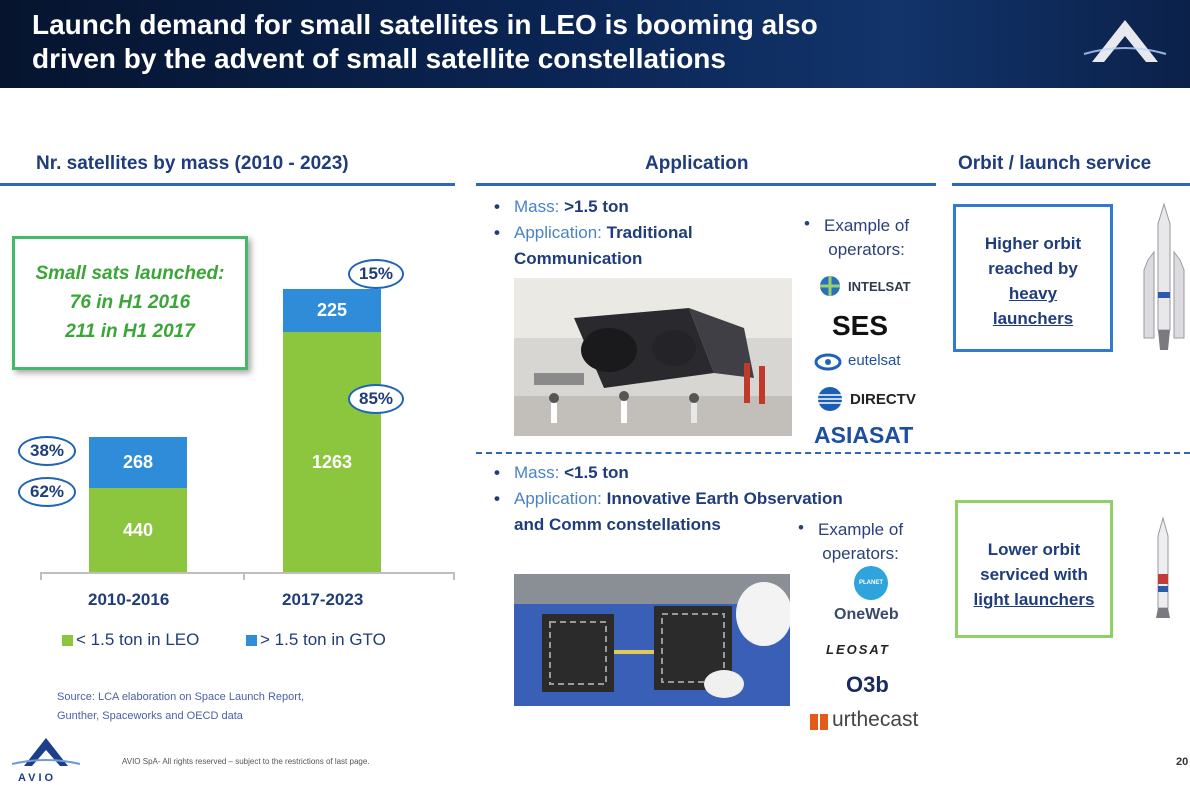  What do you see at coordinates (1034, 599) in the screenshot?
I see `light-launchers-link: light launchers` at bounding box center [1034, 599].